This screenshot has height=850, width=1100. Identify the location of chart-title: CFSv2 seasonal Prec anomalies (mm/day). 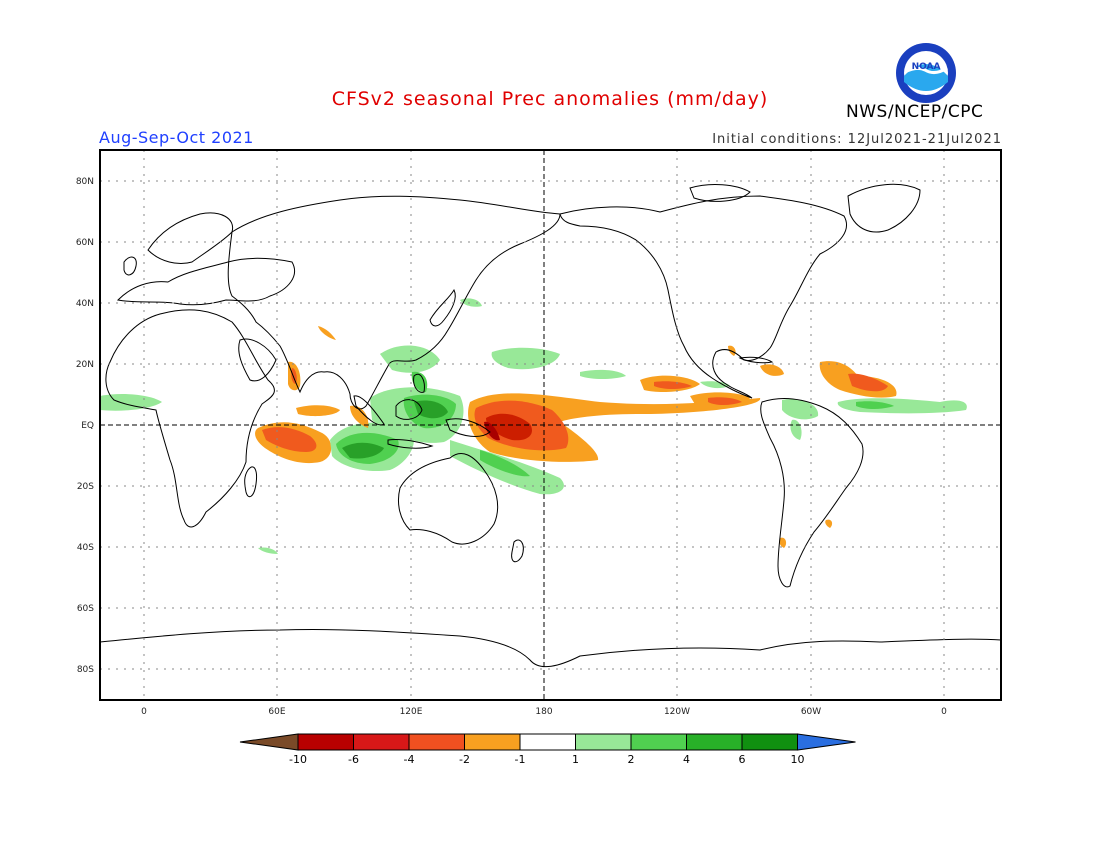
(550, 99).